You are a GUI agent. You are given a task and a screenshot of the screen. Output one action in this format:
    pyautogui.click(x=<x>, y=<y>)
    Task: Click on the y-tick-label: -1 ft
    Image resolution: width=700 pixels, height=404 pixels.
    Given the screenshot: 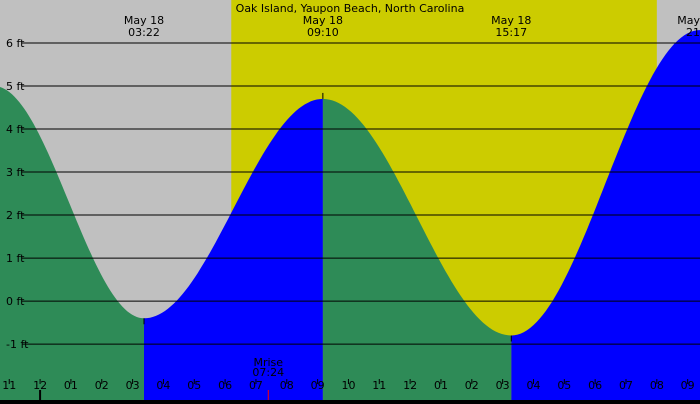 What is the action you would take?
    pyautogui.click(x=17, y=344)
    